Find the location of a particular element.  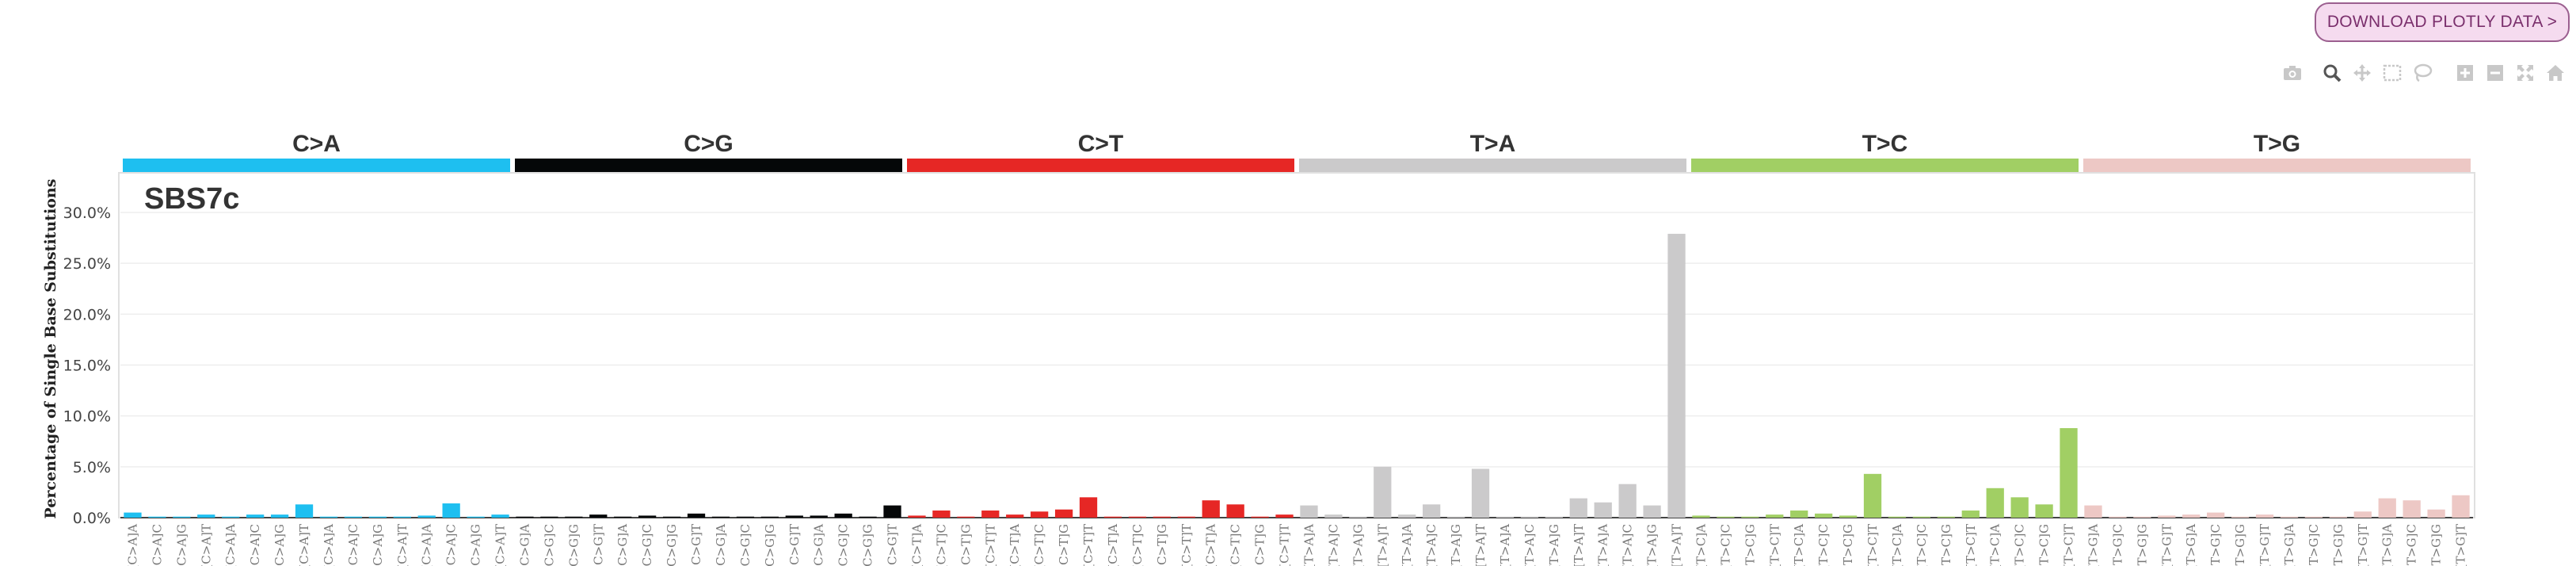

bar-A[T>C]T is located at coordinates (1775, 516).